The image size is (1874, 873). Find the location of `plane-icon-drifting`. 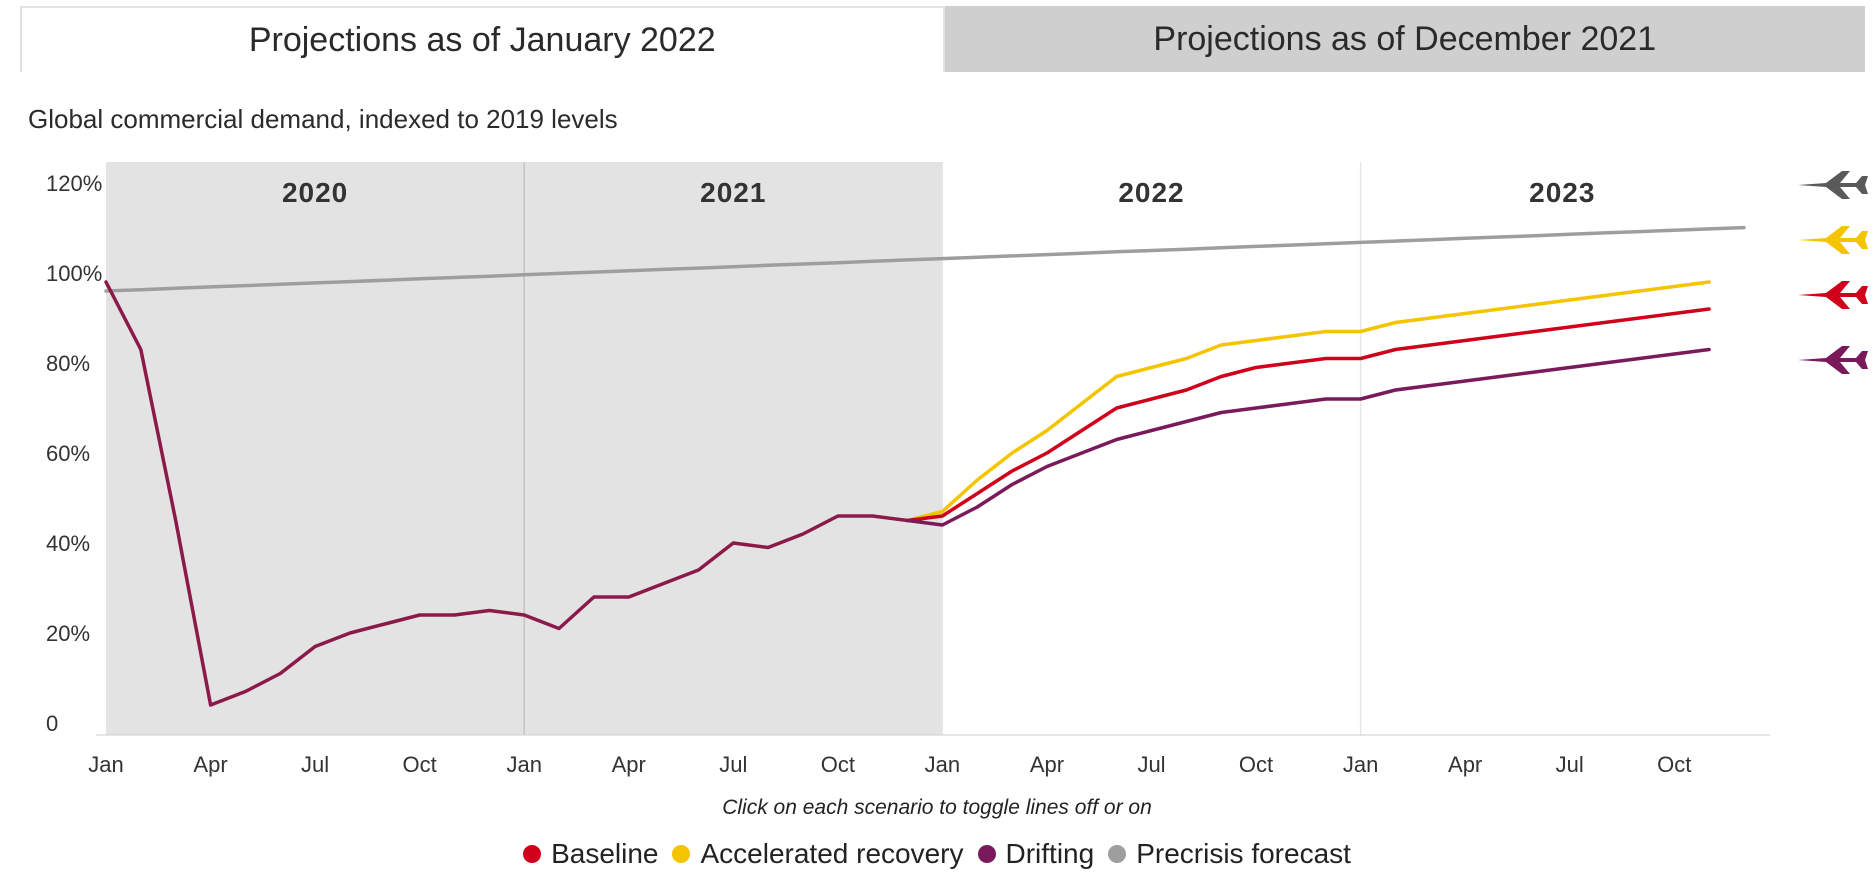

plane-icon-drifting is located at coordinates (1833, 360).